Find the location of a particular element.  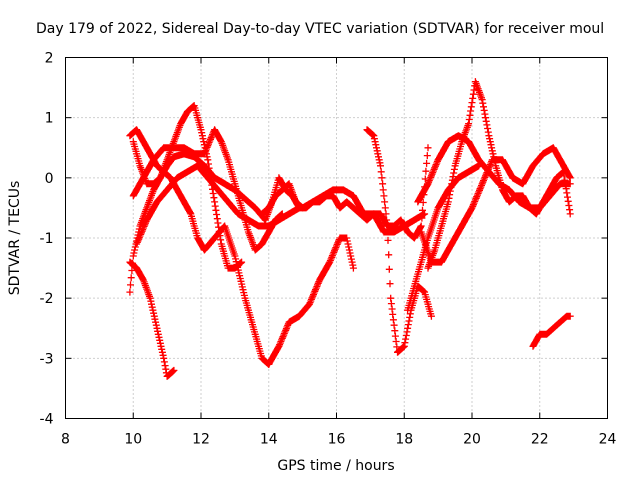

x-tick-label: 16 is located at coordinates (337, 440).